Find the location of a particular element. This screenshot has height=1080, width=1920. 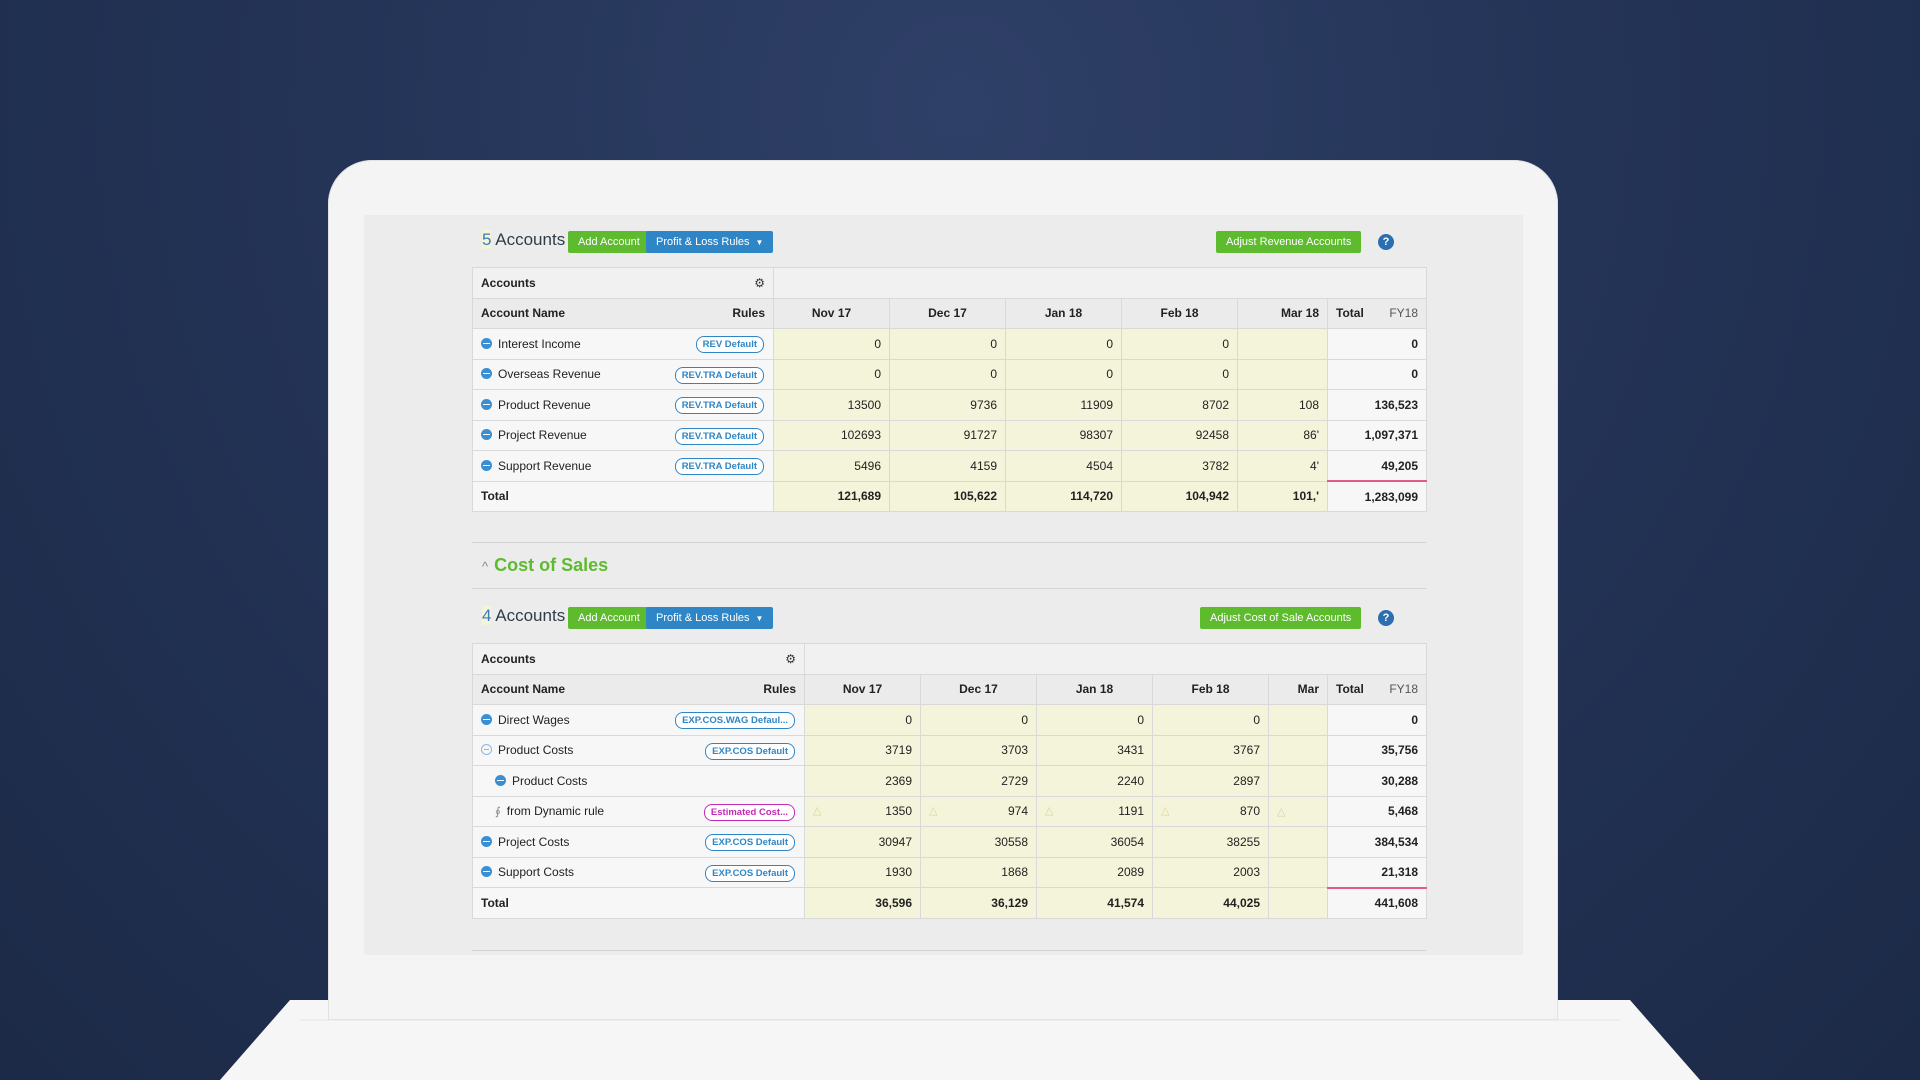

value-cell: △ 1191 is located at coordinates (1094, 811).